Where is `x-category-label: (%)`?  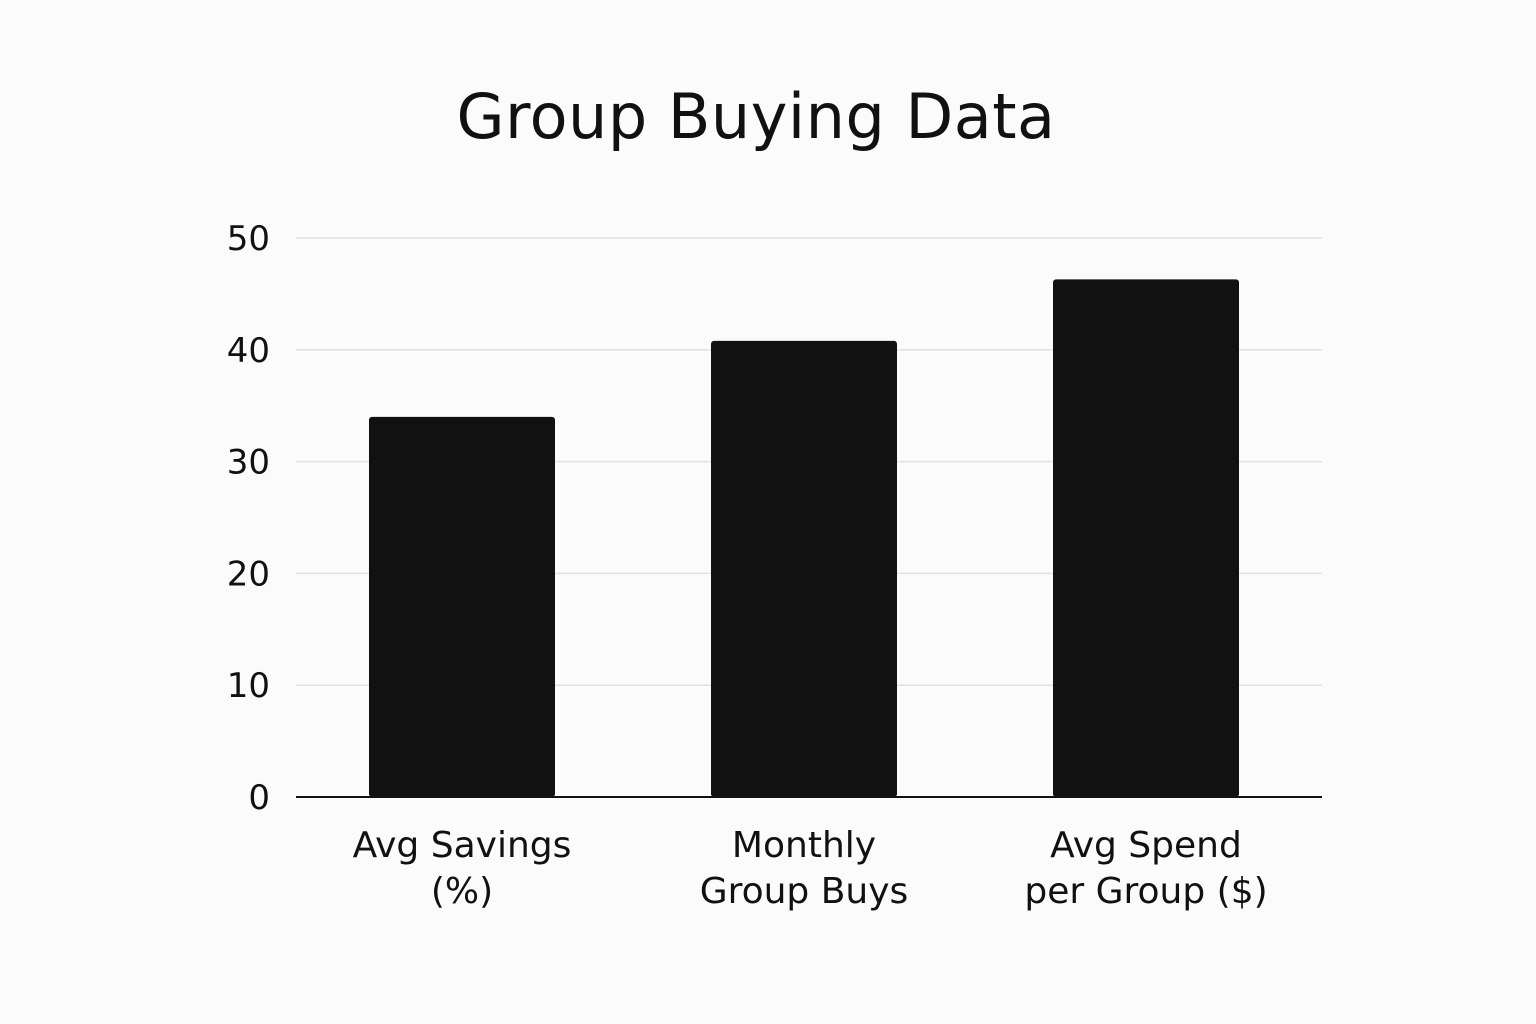 x-category-label: (%) is located at coordinates (462, 891).